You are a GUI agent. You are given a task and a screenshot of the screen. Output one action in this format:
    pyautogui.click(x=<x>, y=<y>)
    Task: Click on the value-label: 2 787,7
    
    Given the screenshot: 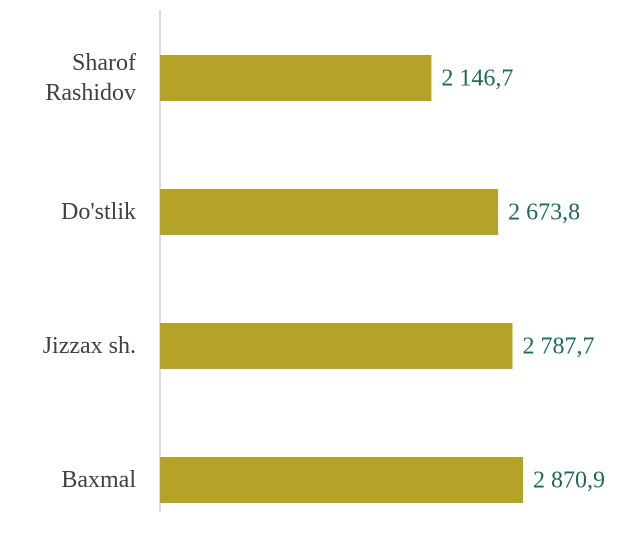 What is the action you would take?
    pyautogui.click(x=558, y=347)
    